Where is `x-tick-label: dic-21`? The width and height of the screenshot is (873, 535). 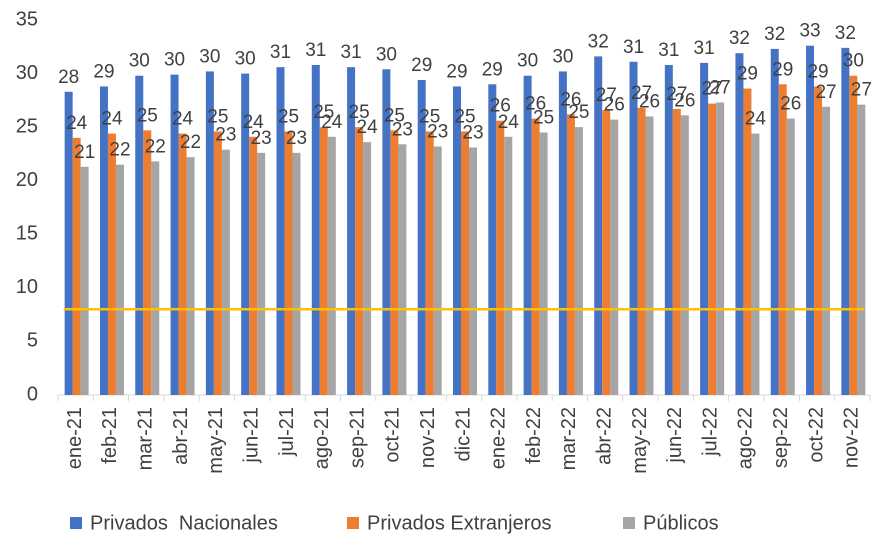 x-tick-label: dic-21 is located at coordinates (463, 434).